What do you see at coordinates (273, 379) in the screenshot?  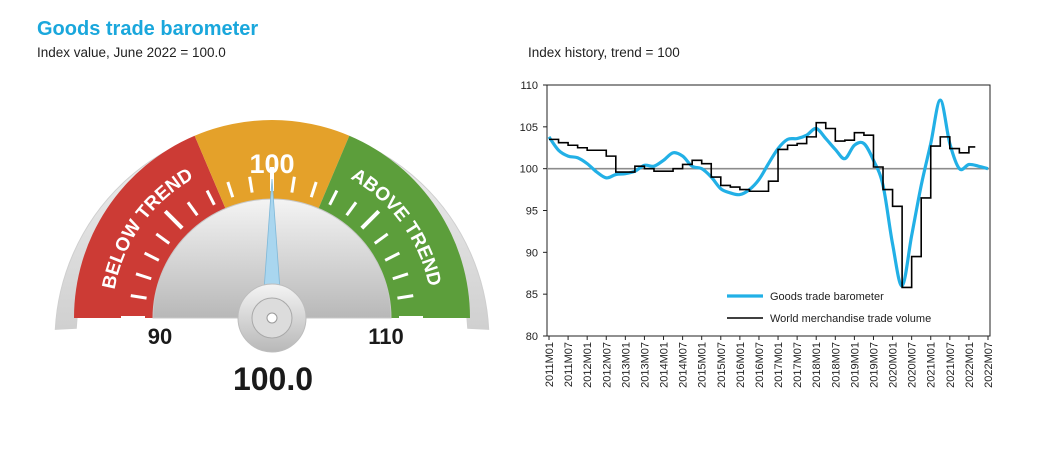 I see `gauge-value-readout: 100.0` at bounding box center [273, 379].